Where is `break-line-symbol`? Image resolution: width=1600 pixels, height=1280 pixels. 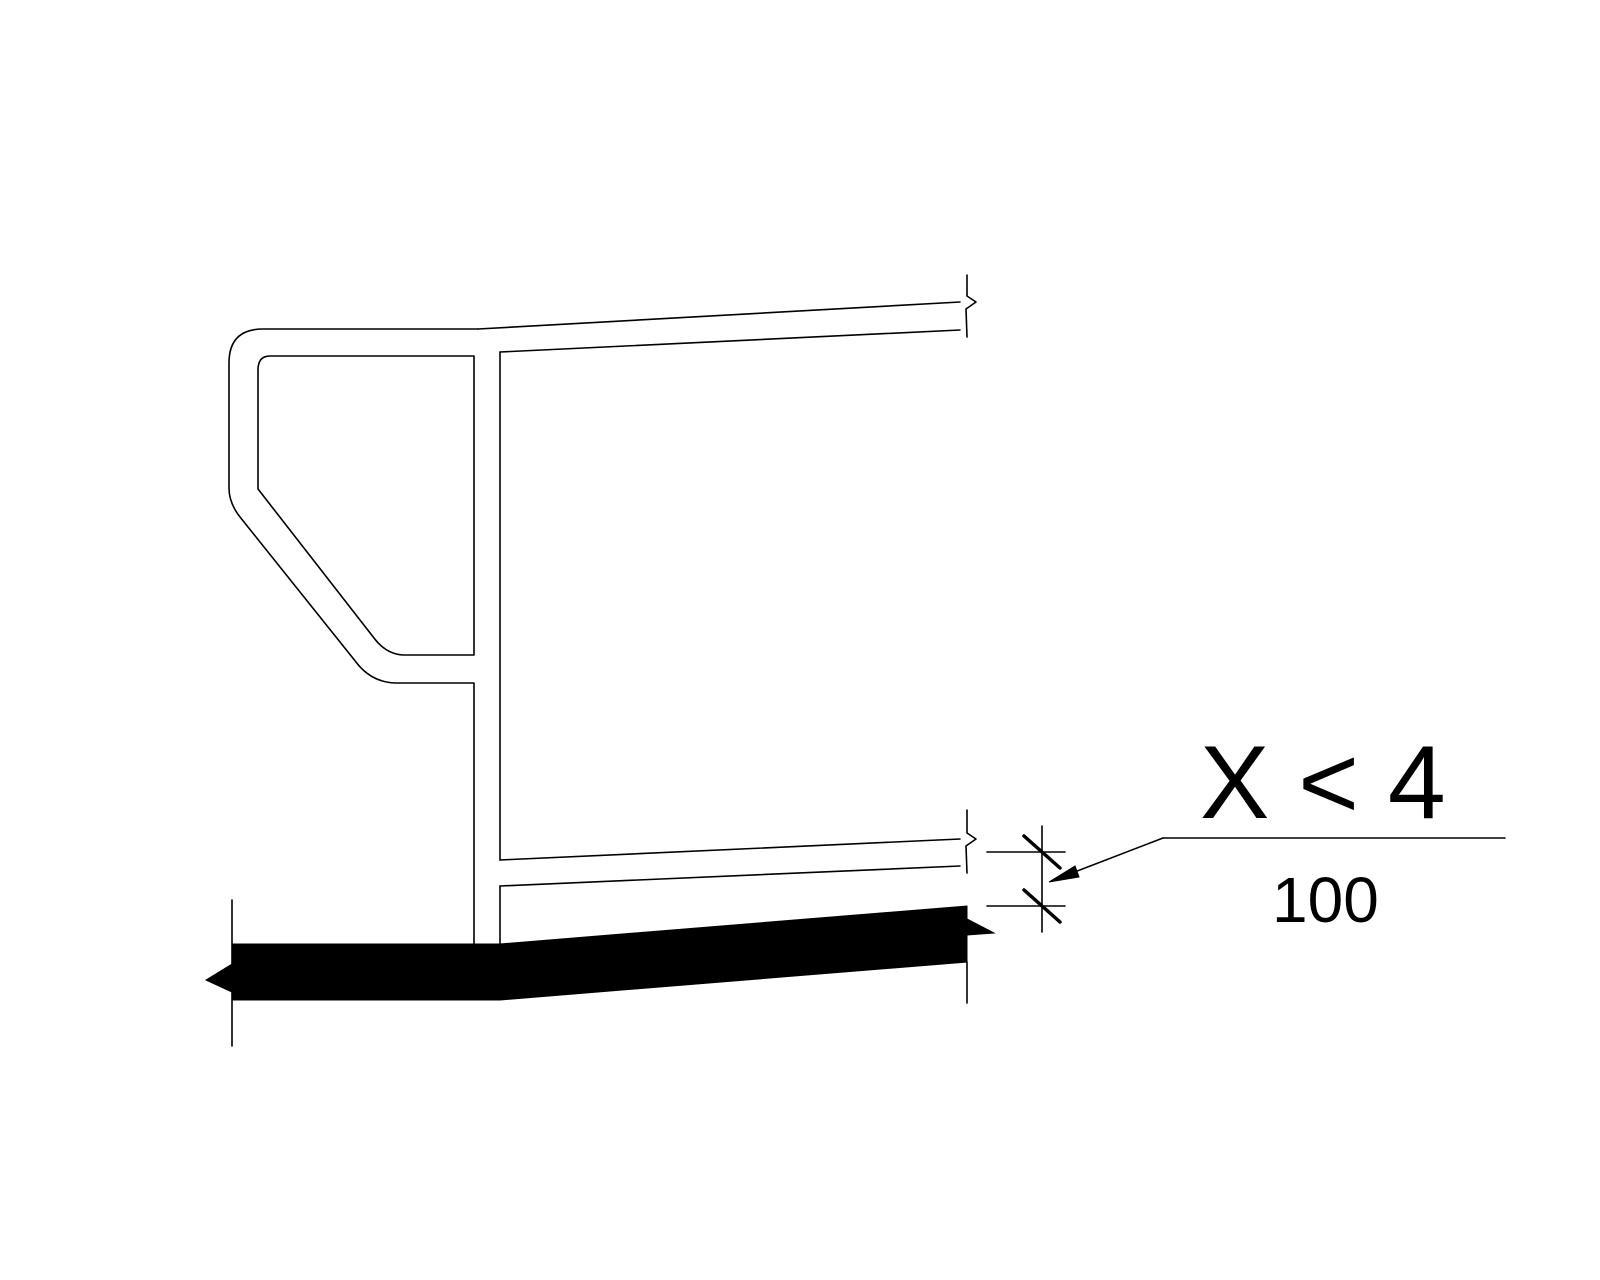
break-line-symbol is located at coordinates (971, 574).